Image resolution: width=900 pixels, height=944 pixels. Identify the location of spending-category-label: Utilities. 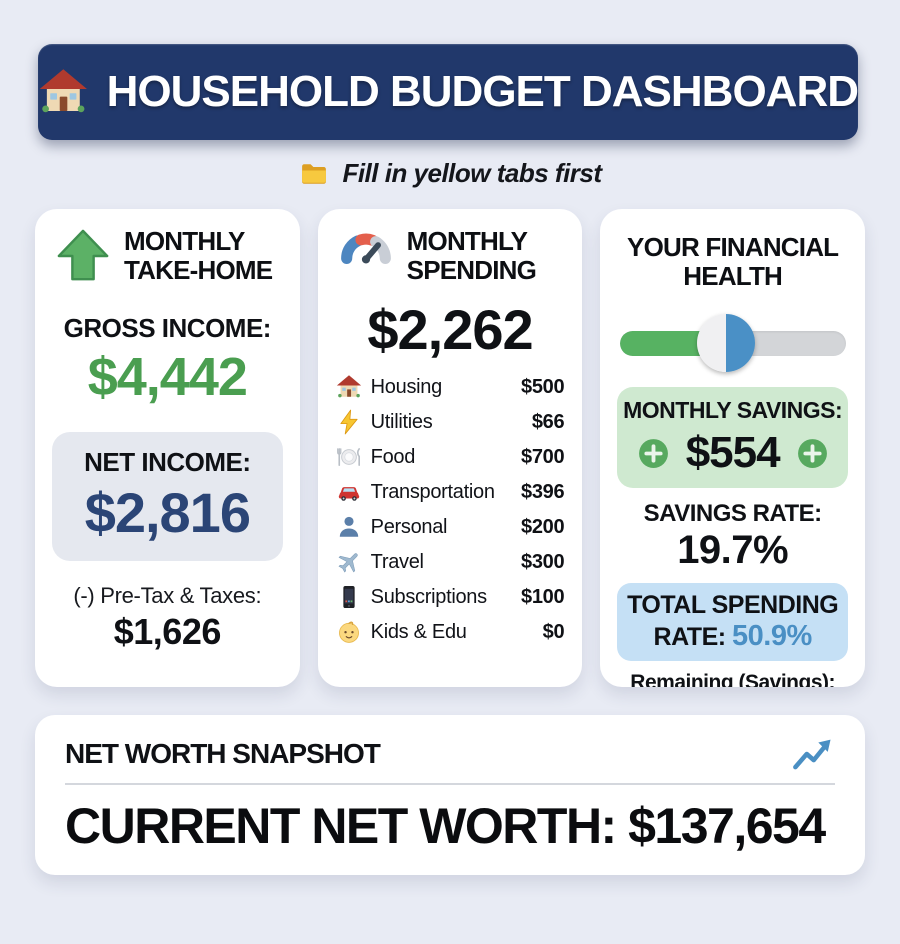
(401, 421).